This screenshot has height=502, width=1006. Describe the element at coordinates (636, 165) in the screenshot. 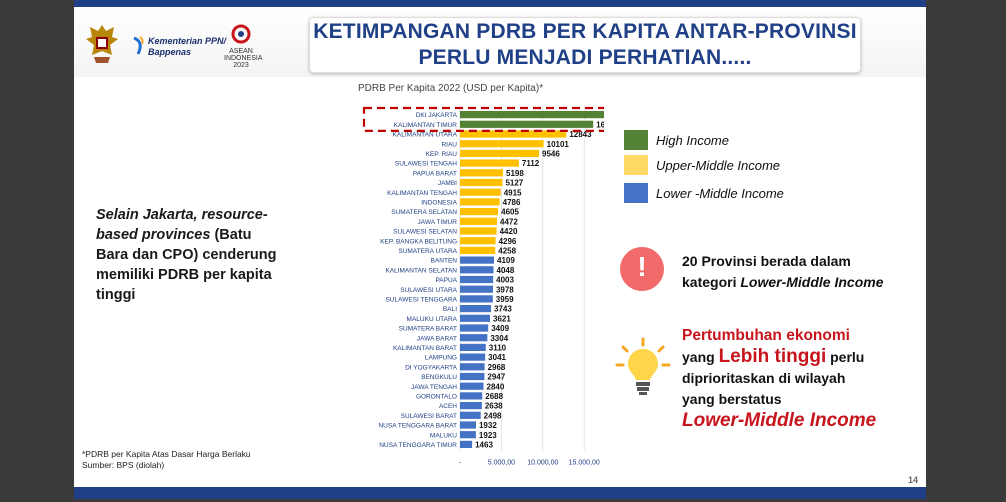

I see `legend-swatch-upper-middle` at that location.